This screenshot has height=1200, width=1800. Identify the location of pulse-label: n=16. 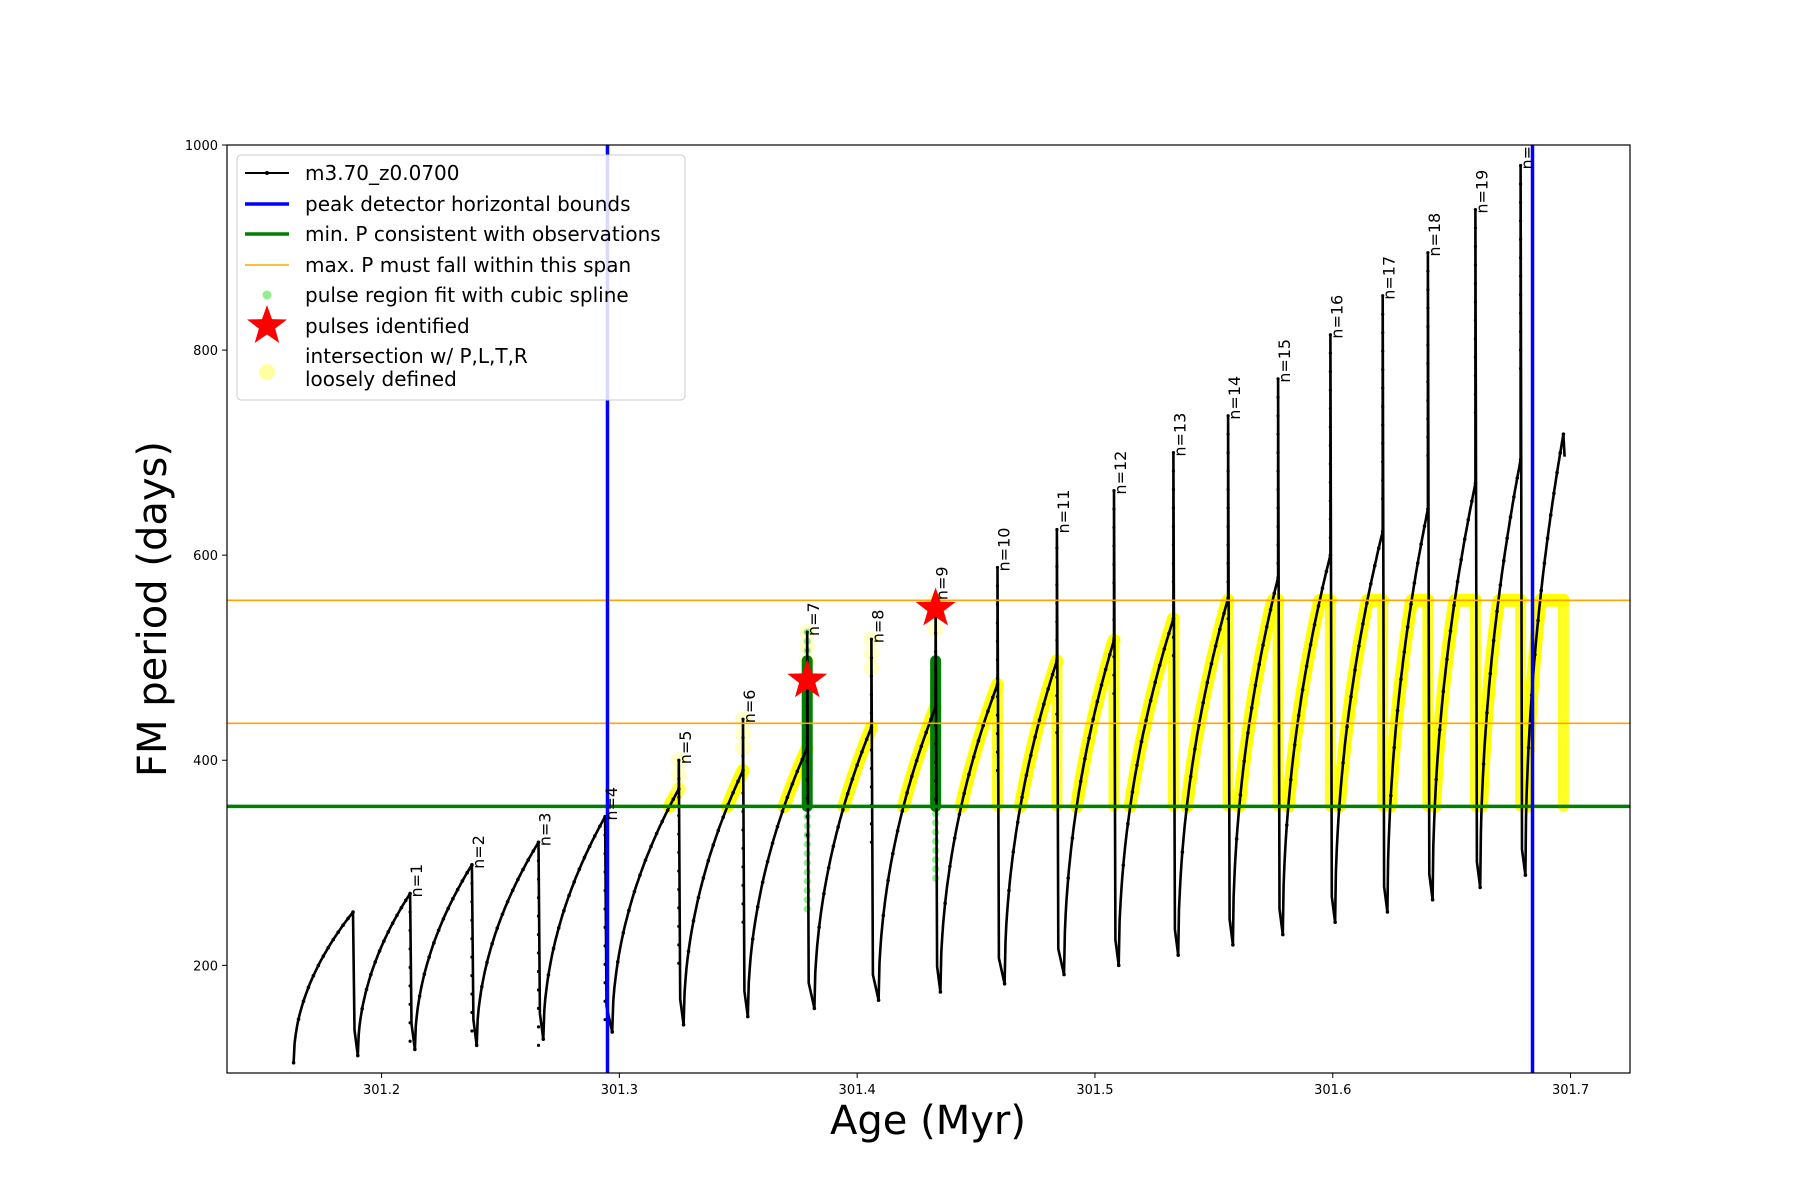
(1336, 317).